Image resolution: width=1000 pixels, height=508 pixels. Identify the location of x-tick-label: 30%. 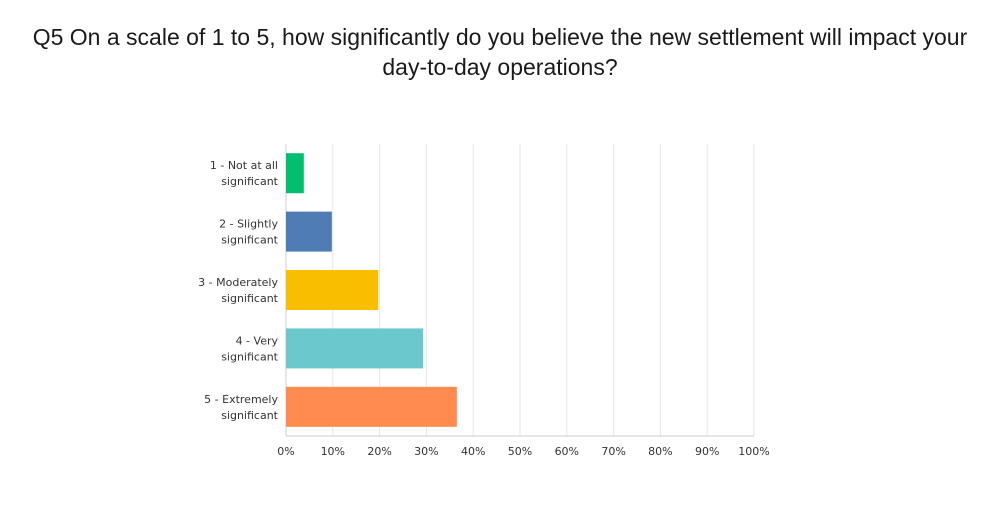
(426, 451).